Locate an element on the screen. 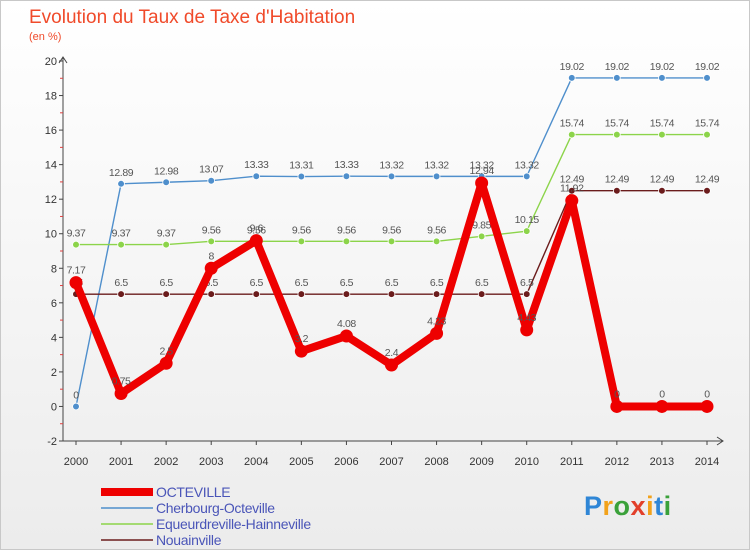  chart-title: Evolution du Taux de Taxe d'Habitation is located at coordinates (192, 17).